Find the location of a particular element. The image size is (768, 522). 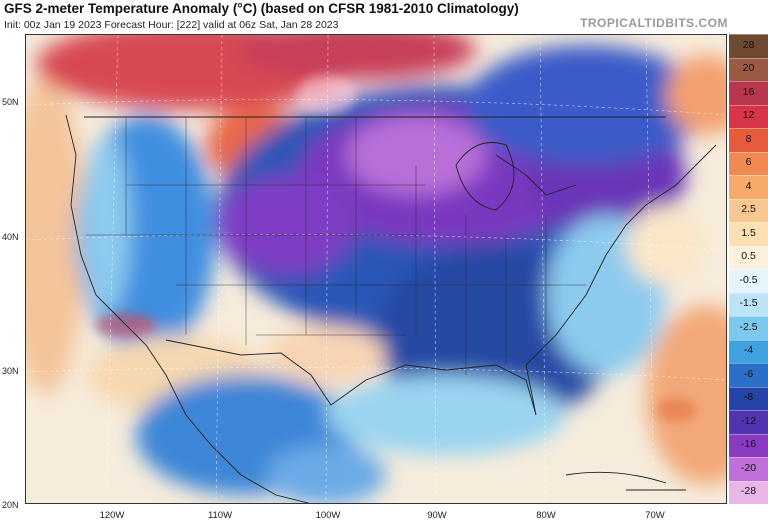

lon-label-110w: 110W is located at coordinates (220, 515).